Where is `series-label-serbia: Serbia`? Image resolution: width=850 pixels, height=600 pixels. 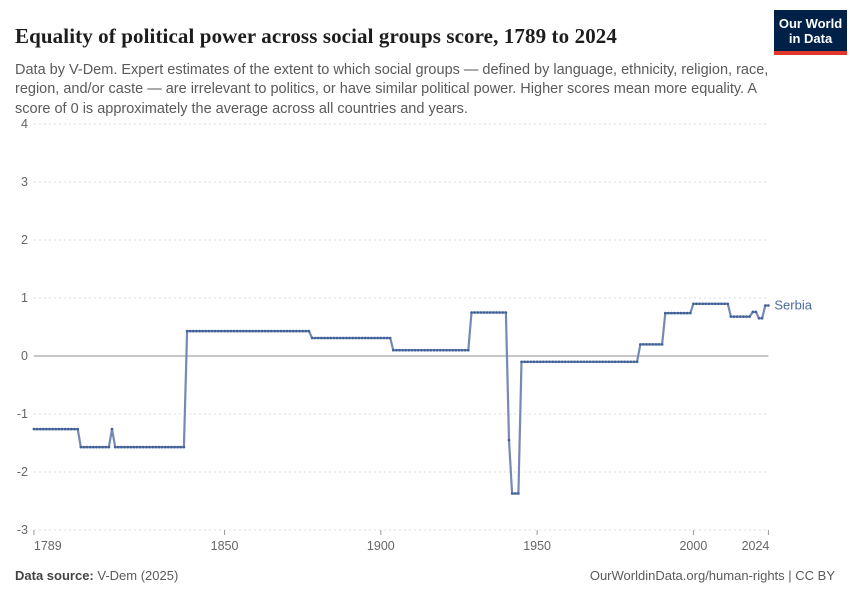
series-label-serbia: Serbia is located at coordinates (793, 305).